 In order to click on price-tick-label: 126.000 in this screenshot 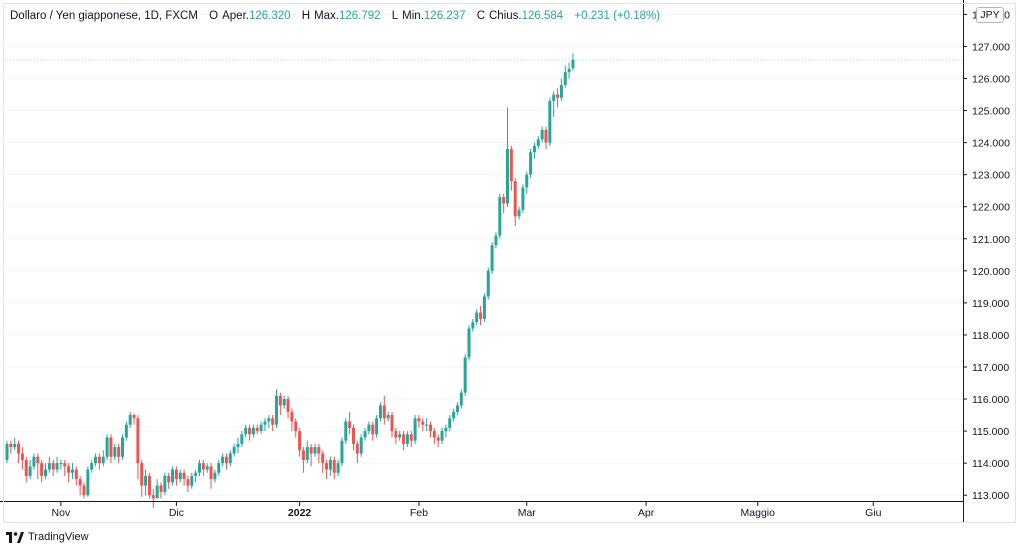, I will do `click(991, 80)`.